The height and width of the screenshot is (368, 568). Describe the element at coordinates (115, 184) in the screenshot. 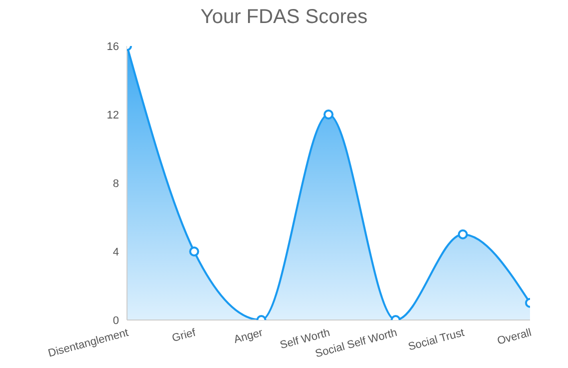

I see `y-tick-label: 8` at that location.